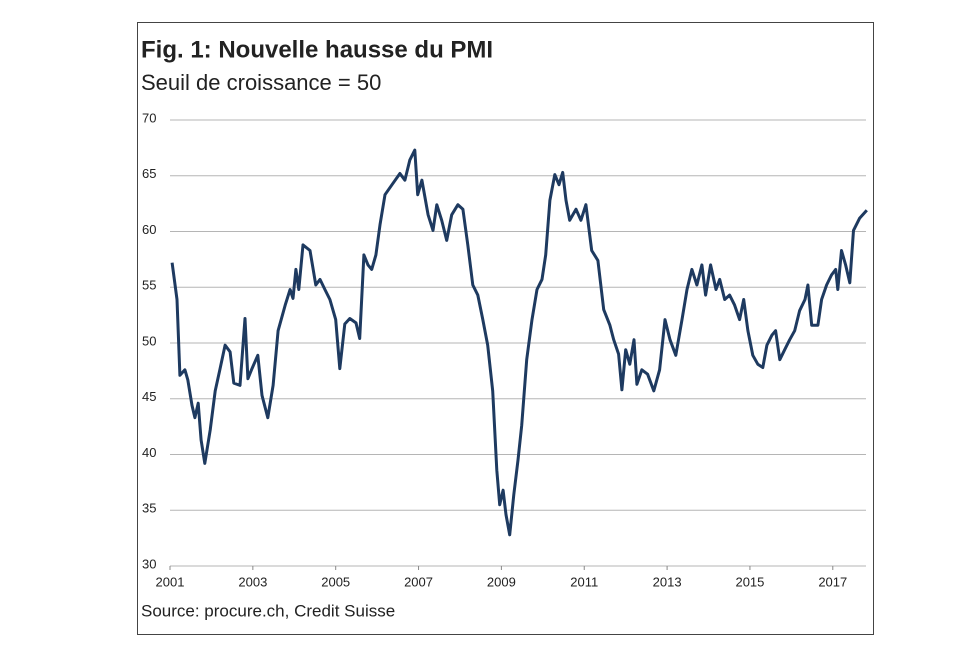 This screenshot has width=980, height=653. What do you see at coordinates (317, 49) in the screenshot?
I see `chart-title: Fig. 1: Nouvelle hausse du PMI` at bounding box center [317, 49].